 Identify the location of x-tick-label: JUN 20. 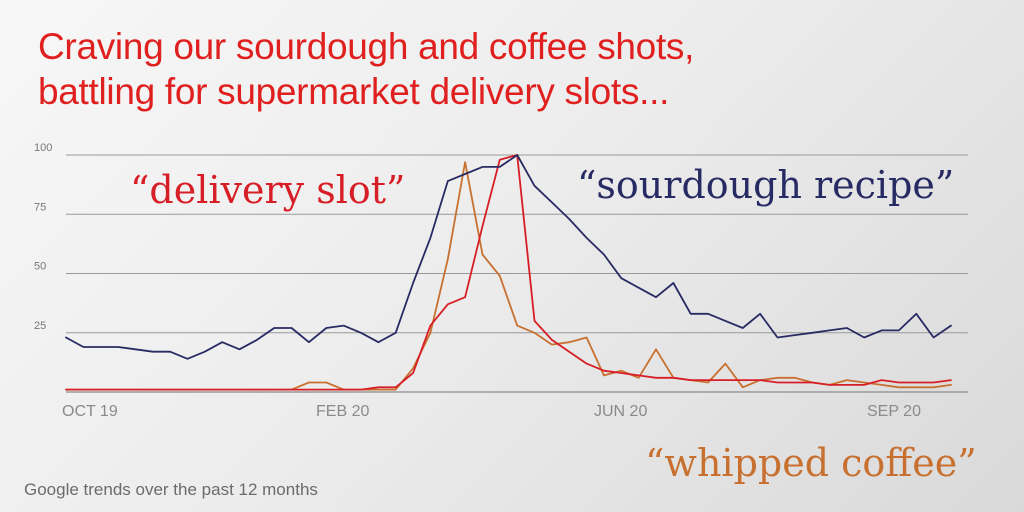
(620, 411).